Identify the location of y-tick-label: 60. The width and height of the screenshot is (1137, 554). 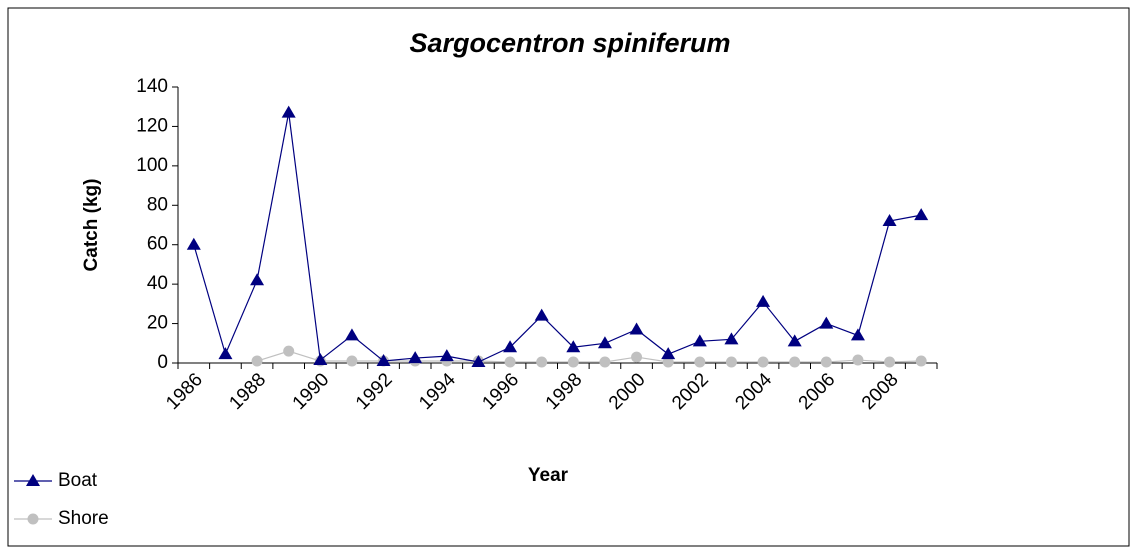
(157, 244).